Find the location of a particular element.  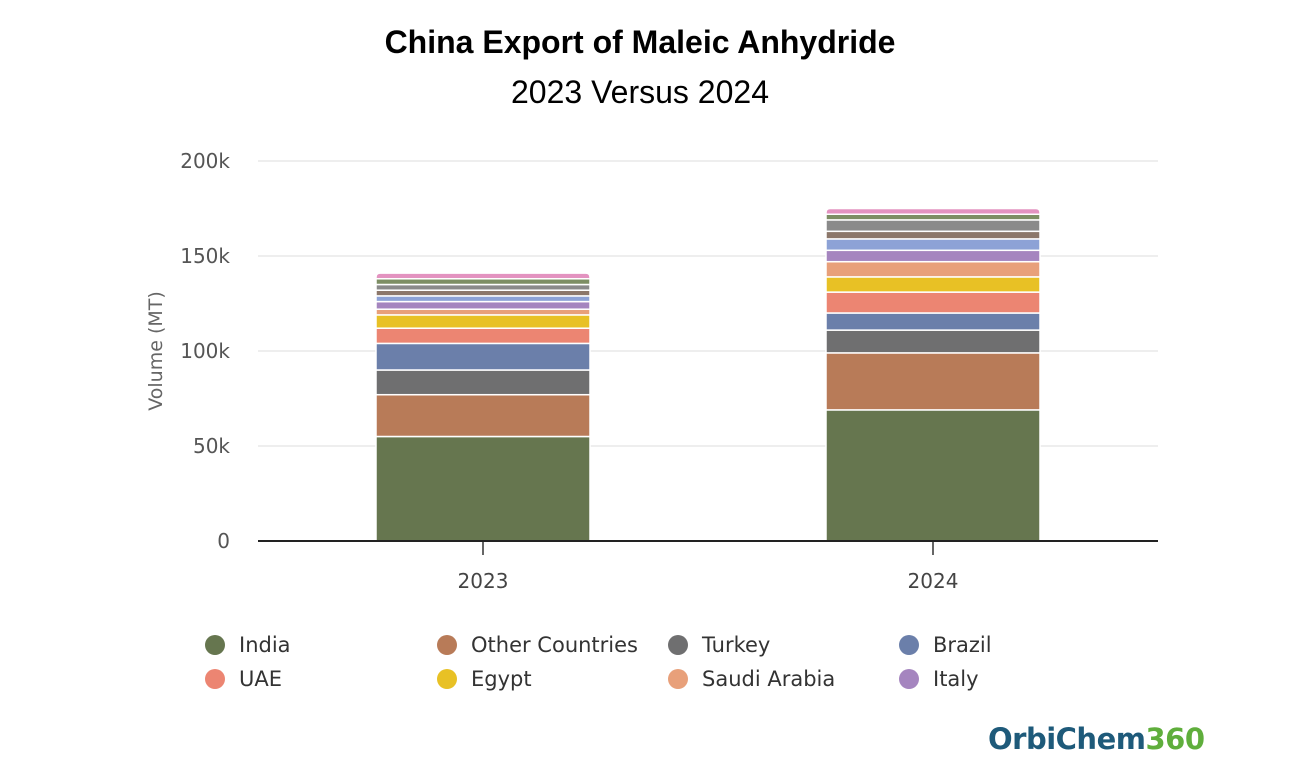

orbichem-logo: OrbiChem360 is located at coordinates (1096, 739).